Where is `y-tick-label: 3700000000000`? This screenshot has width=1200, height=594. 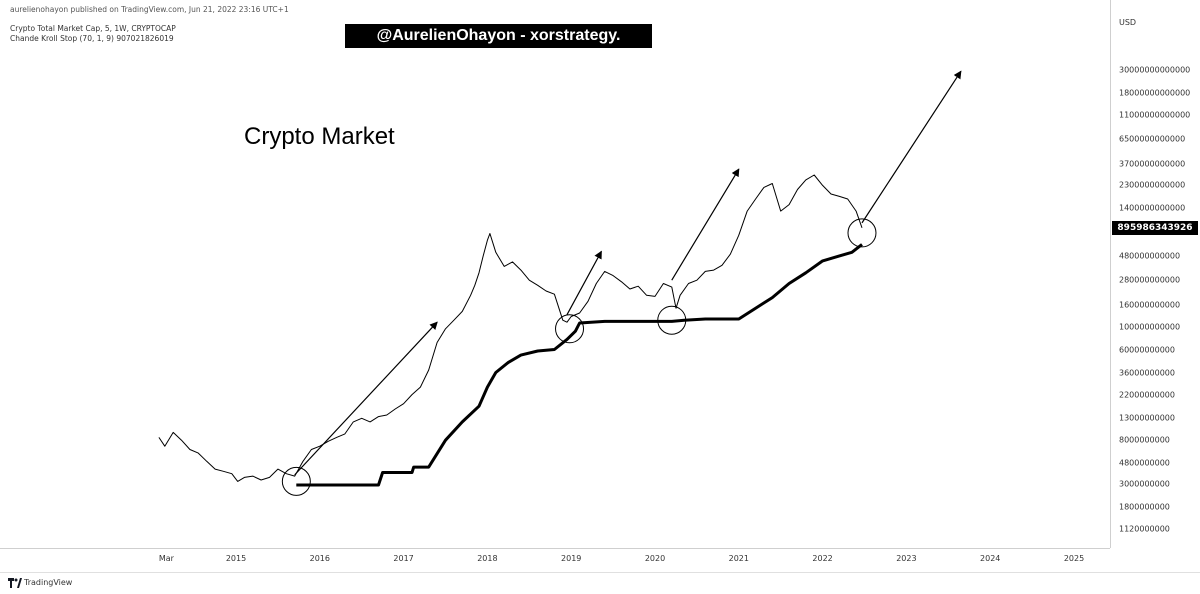 y-tick-label: 3700000000000 is located at coordinates (1152, 164).